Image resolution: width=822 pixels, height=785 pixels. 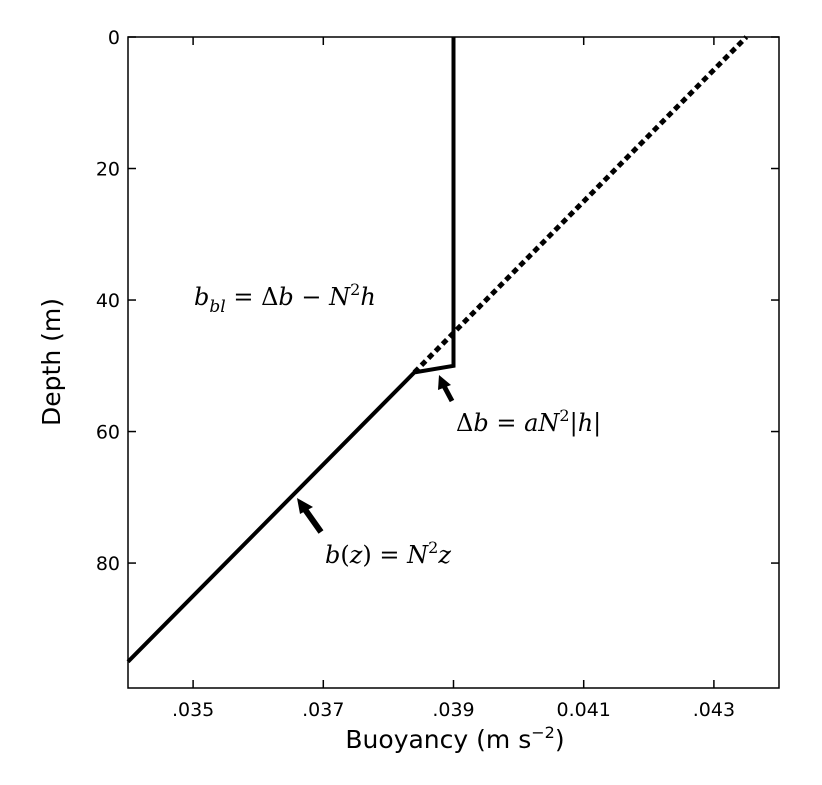 I want to click on x-tick-label: .037, so click(x=323, y=710).